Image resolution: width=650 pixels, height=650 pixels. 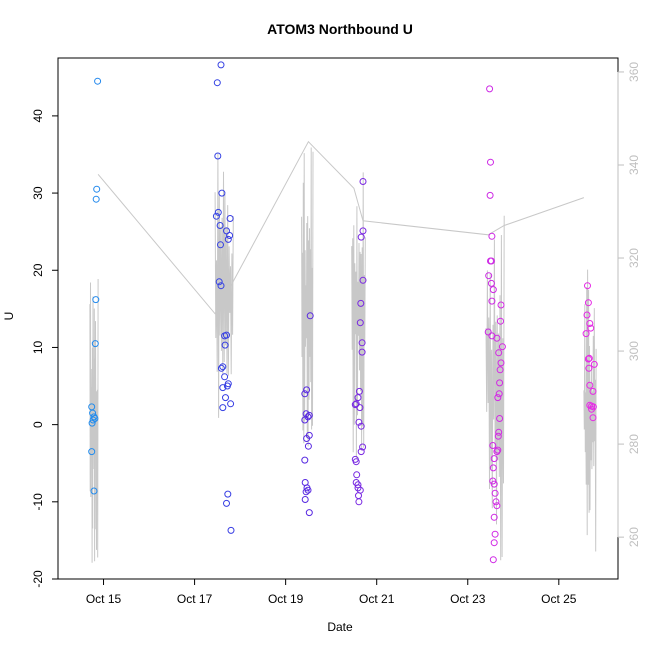 What do you see at coordinates (340, 627) in the screenshot?
I see `x-axis-label: Date` at bounding box center [340, 627].